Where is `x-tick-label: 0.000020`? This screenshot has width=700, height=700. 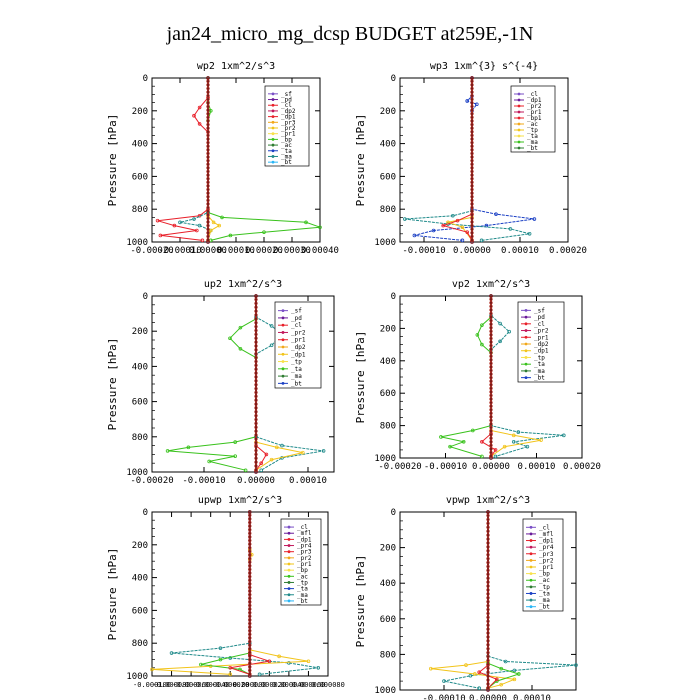 x-tick-label: 0.000020 is located at coordinates (269, 685).